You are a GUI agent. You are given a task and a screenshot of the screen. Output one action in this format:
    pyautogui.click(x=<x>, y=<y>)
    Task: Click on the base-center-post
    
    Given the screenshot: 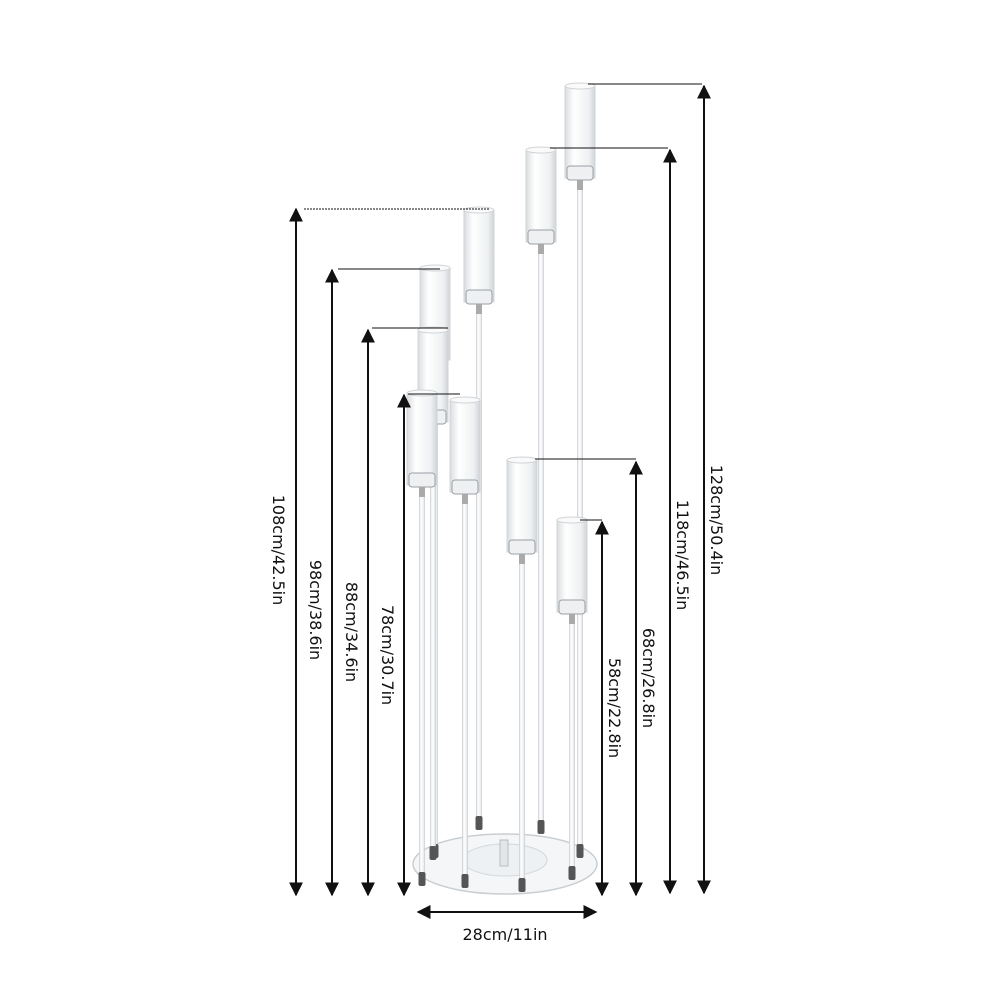 What is the action you would take?
    pyautogui.click(x=504, y=853)
    